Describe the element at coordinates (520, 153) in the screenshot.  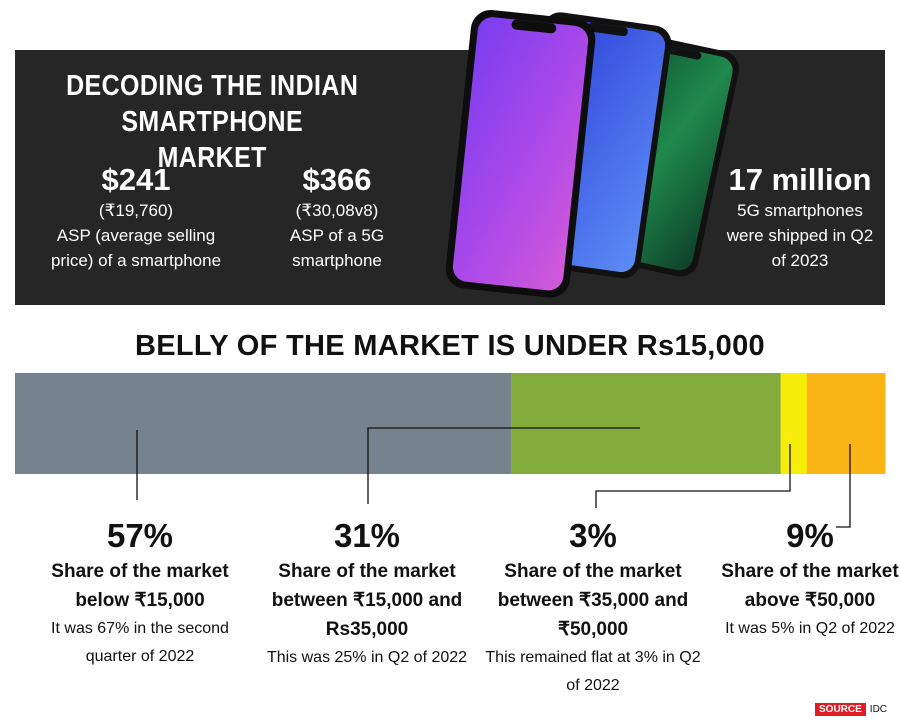
I see `phone-purple` at that location.